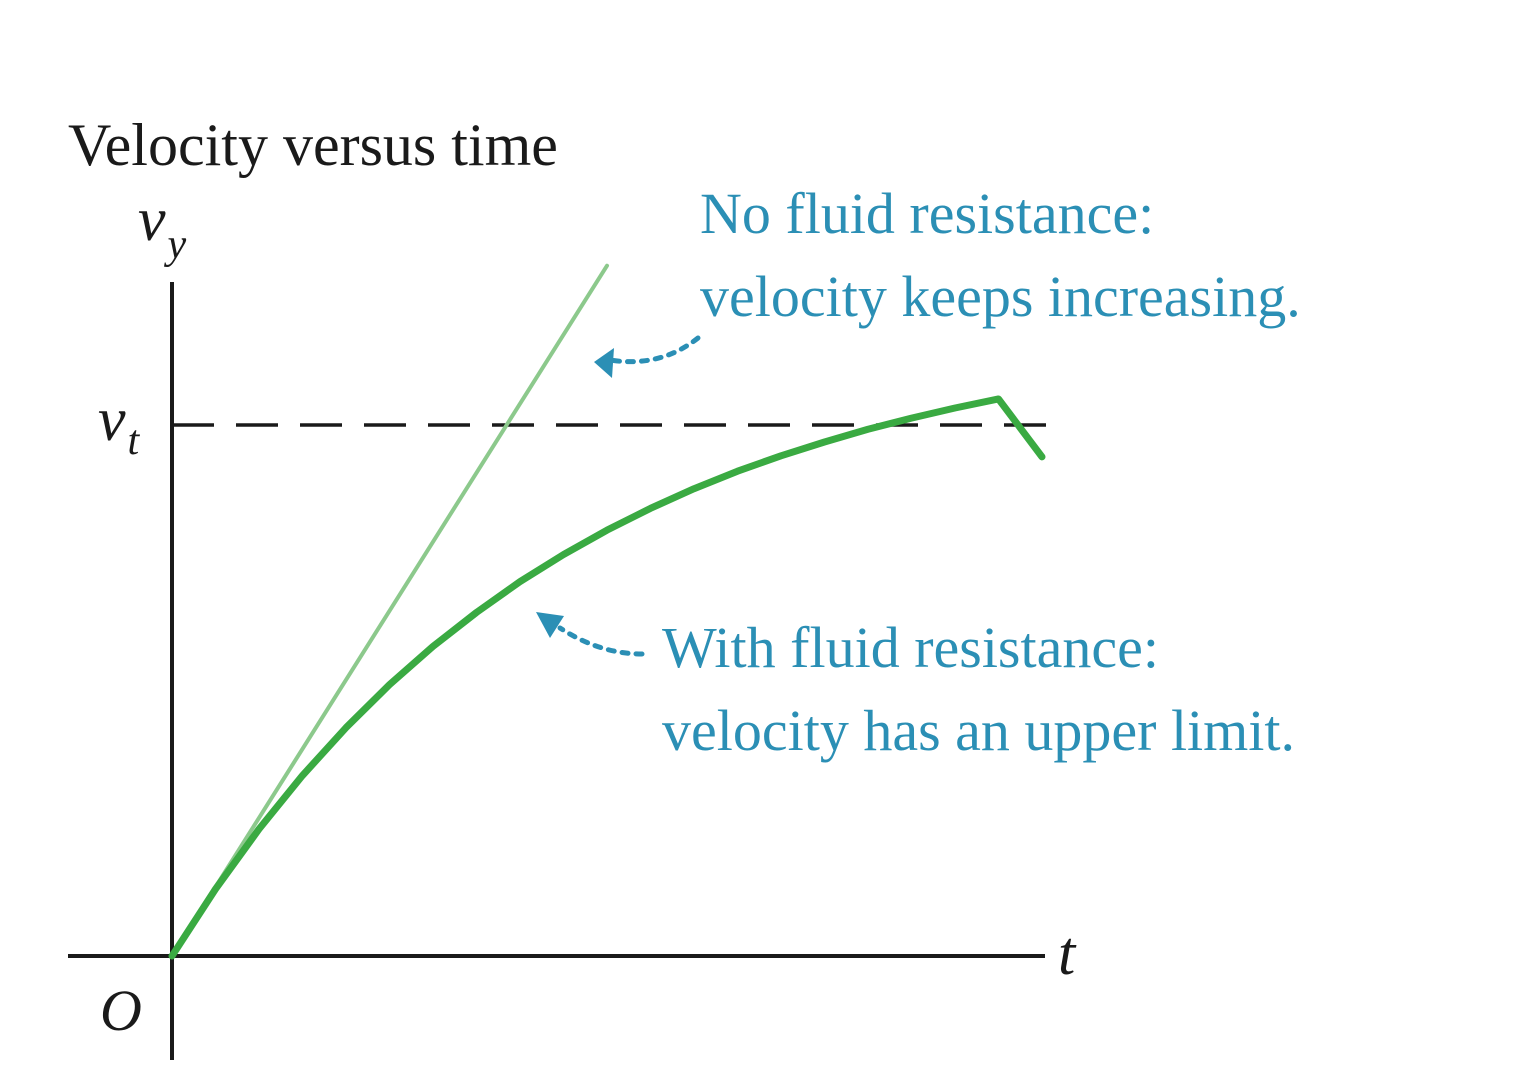  What do you see at coordinates (604, 363) in the screenshot?
I see `annotation-arrowhead-no-resistance` at bounding box center [604, 363].